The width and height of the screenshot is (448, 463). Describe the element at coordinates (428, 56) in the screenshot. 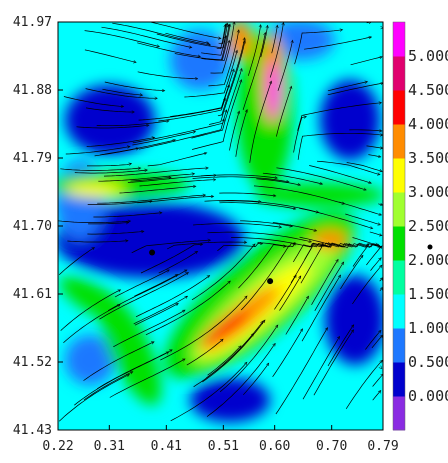

I see `colorbar-tick-label: 5.000` at that location.